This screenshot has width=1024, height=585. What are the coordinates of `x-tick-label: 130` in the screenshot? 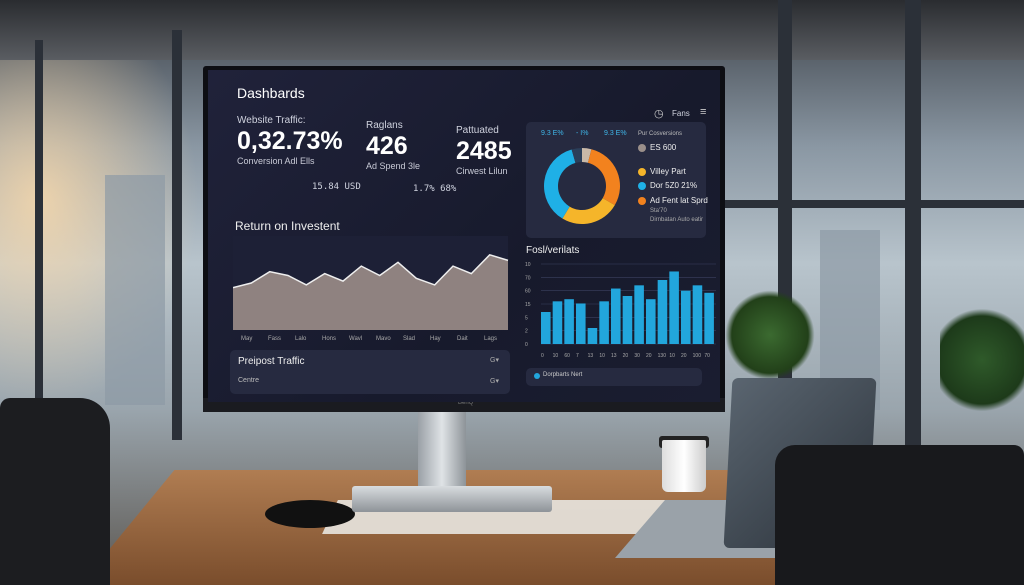 It's located at (662, 356).